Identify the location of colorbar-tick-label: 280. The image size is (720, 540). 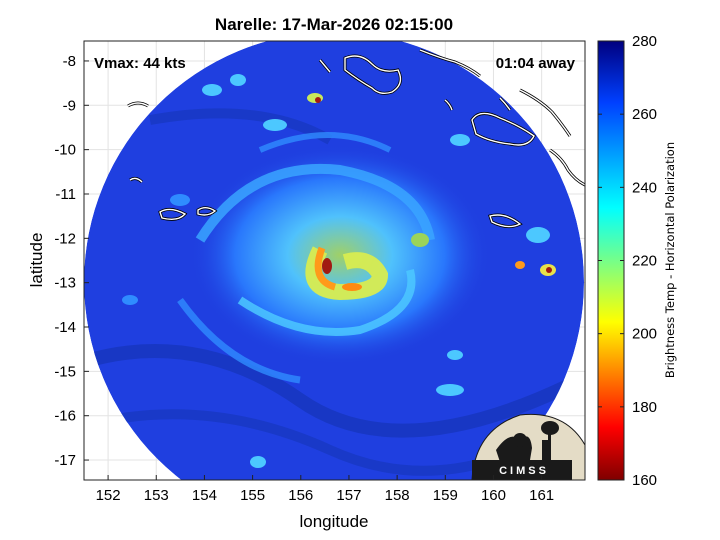
(644, 41).